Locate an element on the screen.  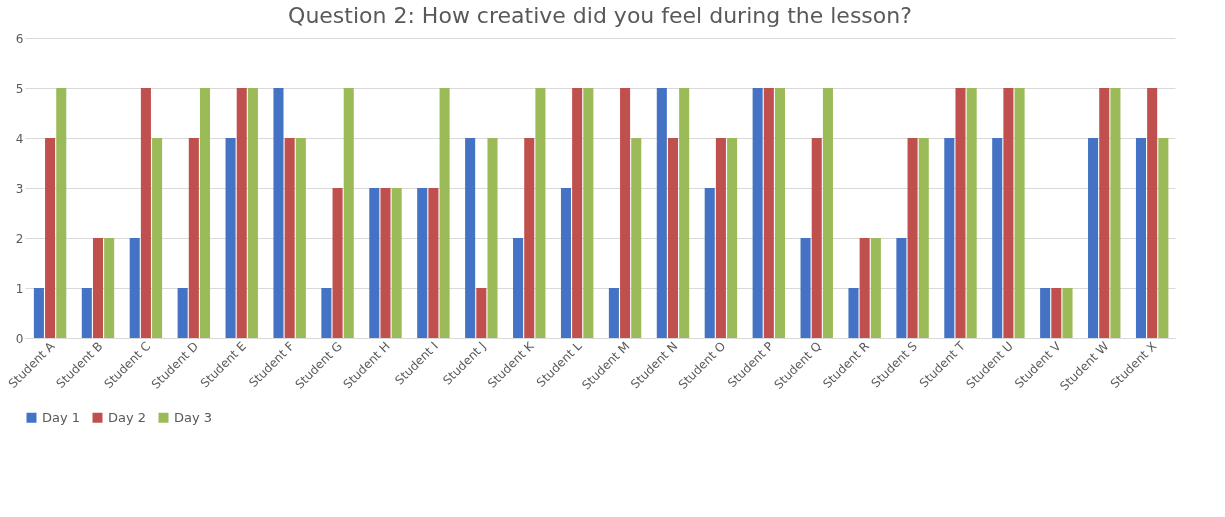
y-tick-label: 0 is located at coordinates (19, 338).